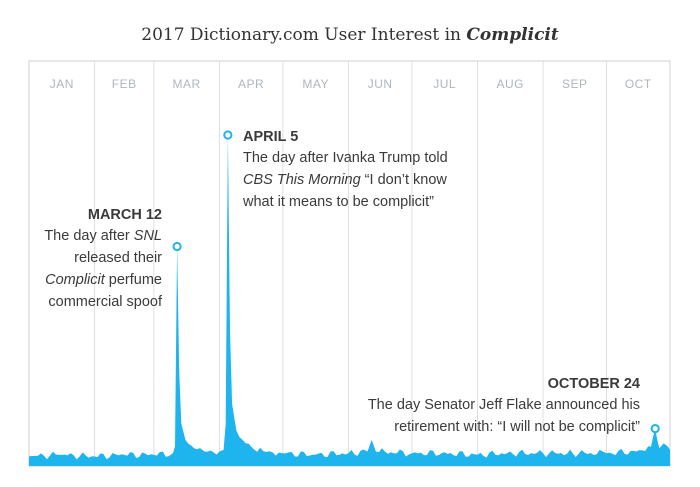 This screenshot has width=700, height=487. I want to click on annotation-line: Complicit perfume, so click(103, 280).